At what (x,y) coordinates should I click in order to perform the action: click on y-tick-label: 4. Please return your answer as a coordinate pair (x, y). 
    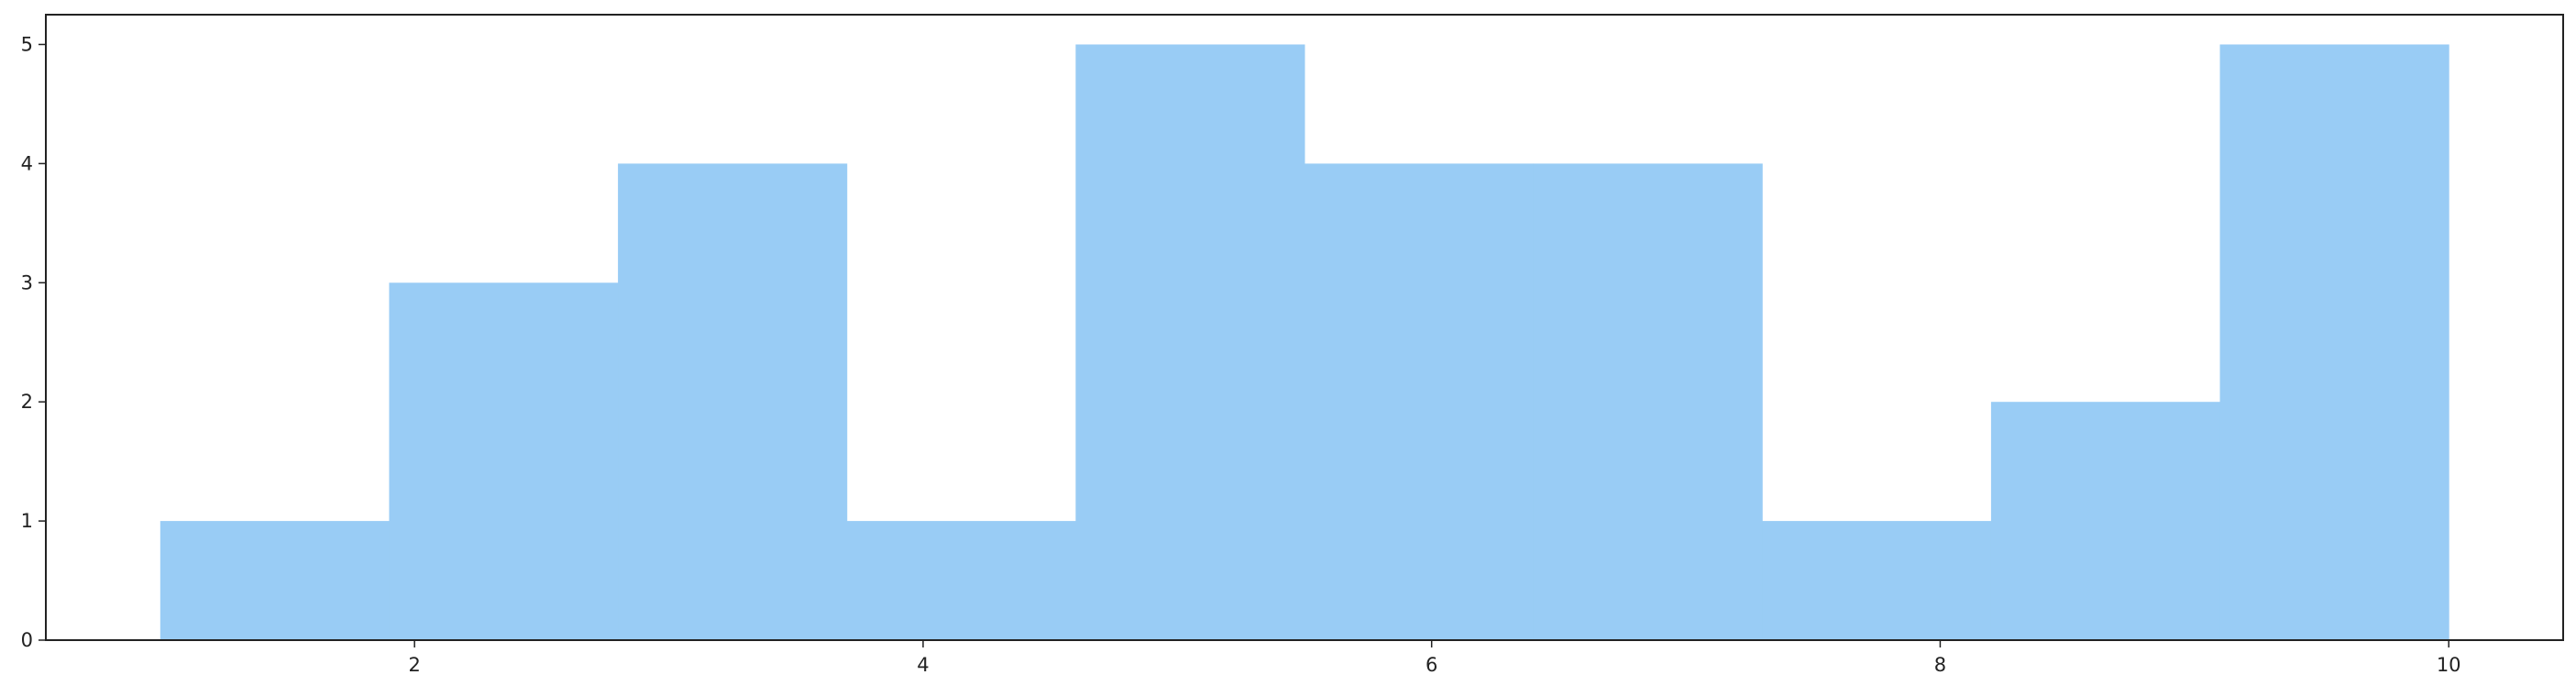
    Looking at the image, I should click on (27, 163).